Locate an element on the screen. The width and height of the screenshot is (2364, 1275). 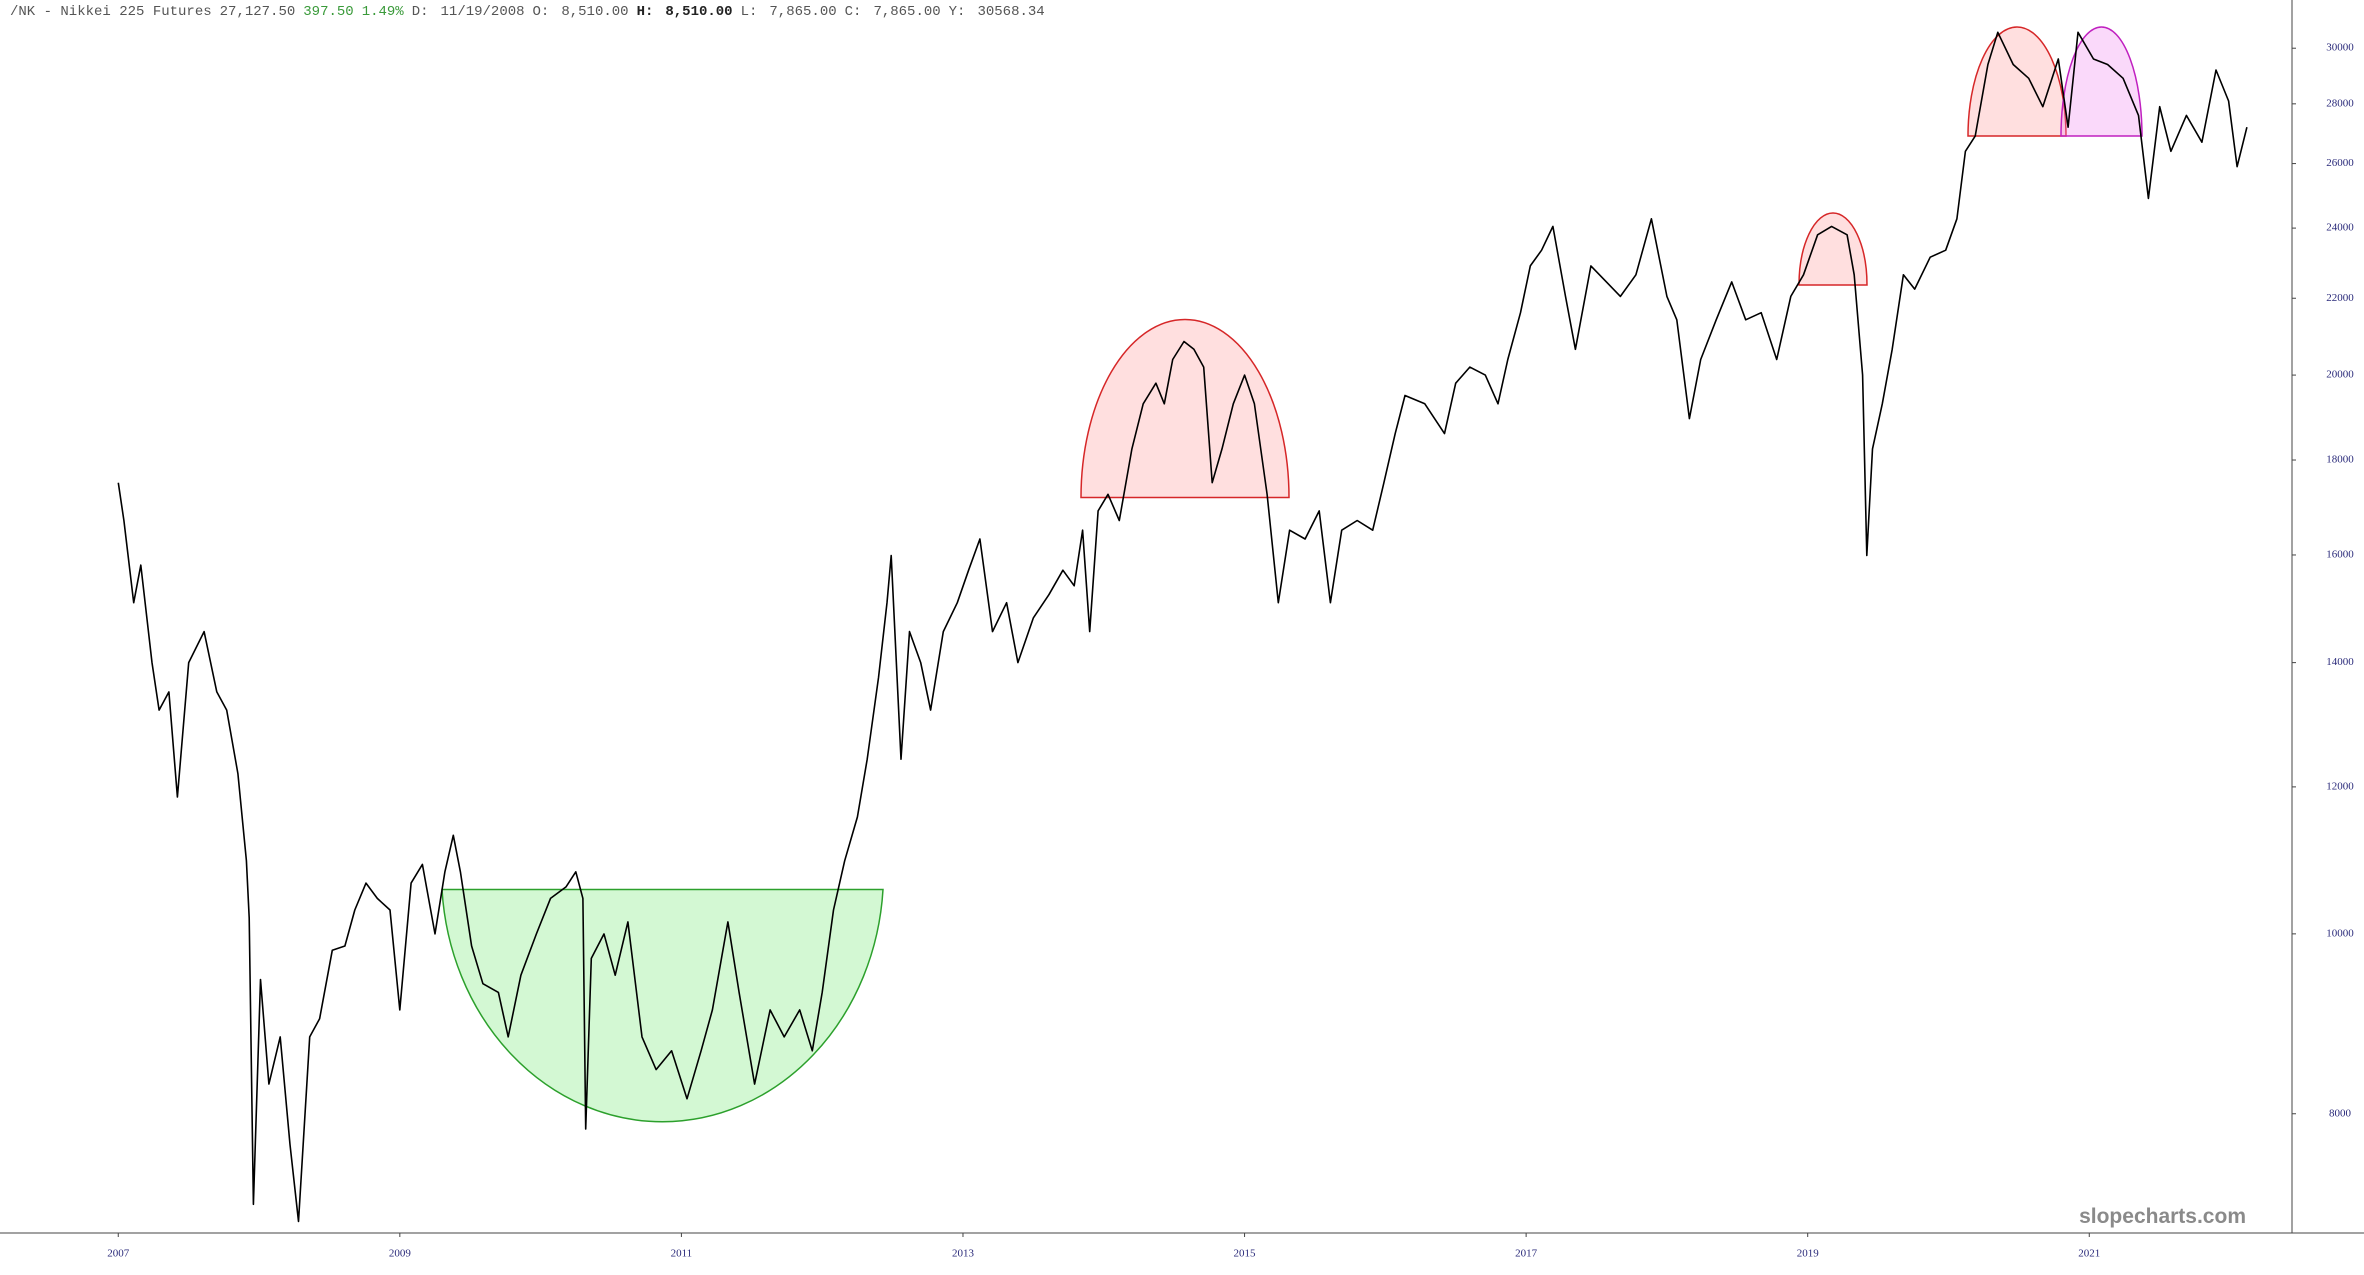
x-tick-label: 2011 is located at coordinates (682, 1254).